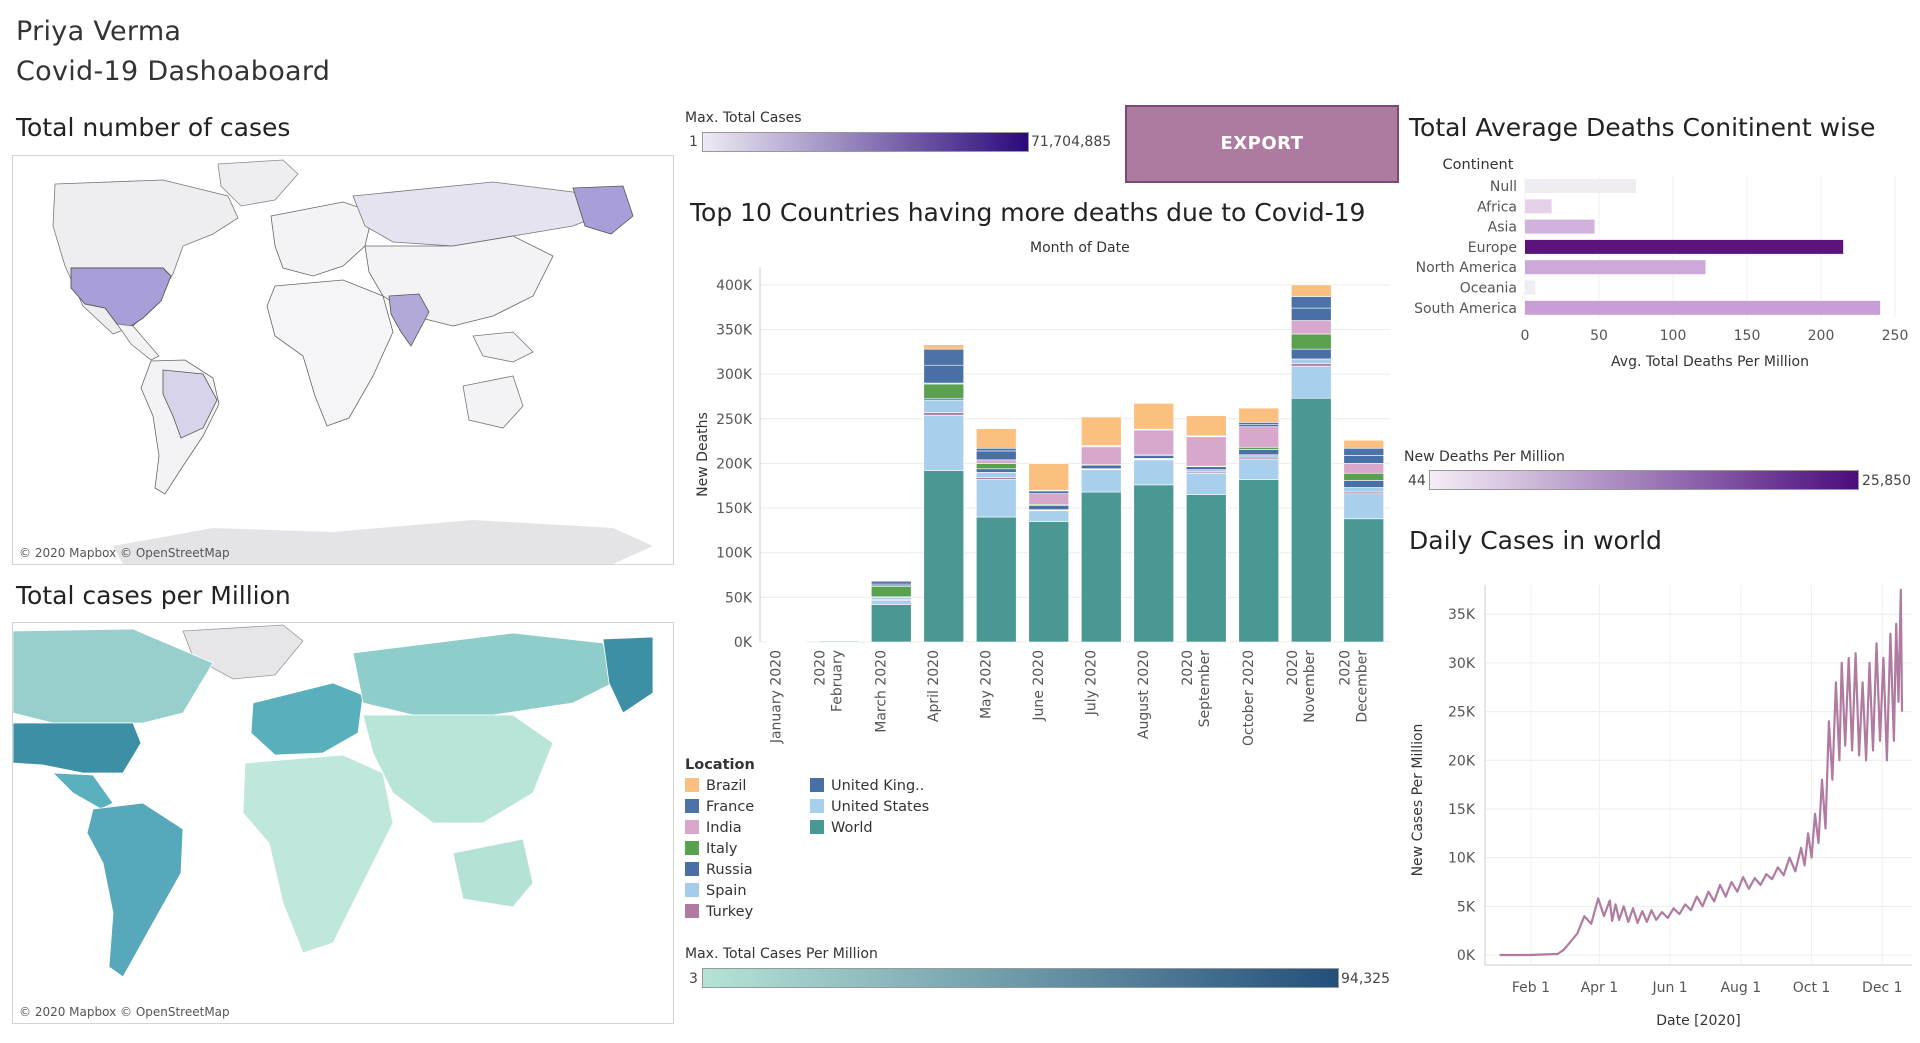 Image resolution: width=1920 pixels, height=1043 pixels. Describe the element at coordinates (458, 769) in the screenshot. I see `map-asia` at that location.